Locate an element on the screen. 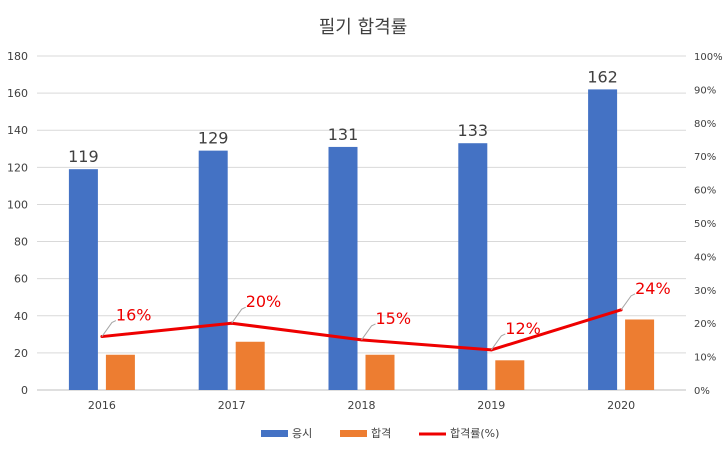 This screenshot has width=726, height=451. x-axis: 2016 2017 2018 2019 2020 is located at coordinates (361, 405).